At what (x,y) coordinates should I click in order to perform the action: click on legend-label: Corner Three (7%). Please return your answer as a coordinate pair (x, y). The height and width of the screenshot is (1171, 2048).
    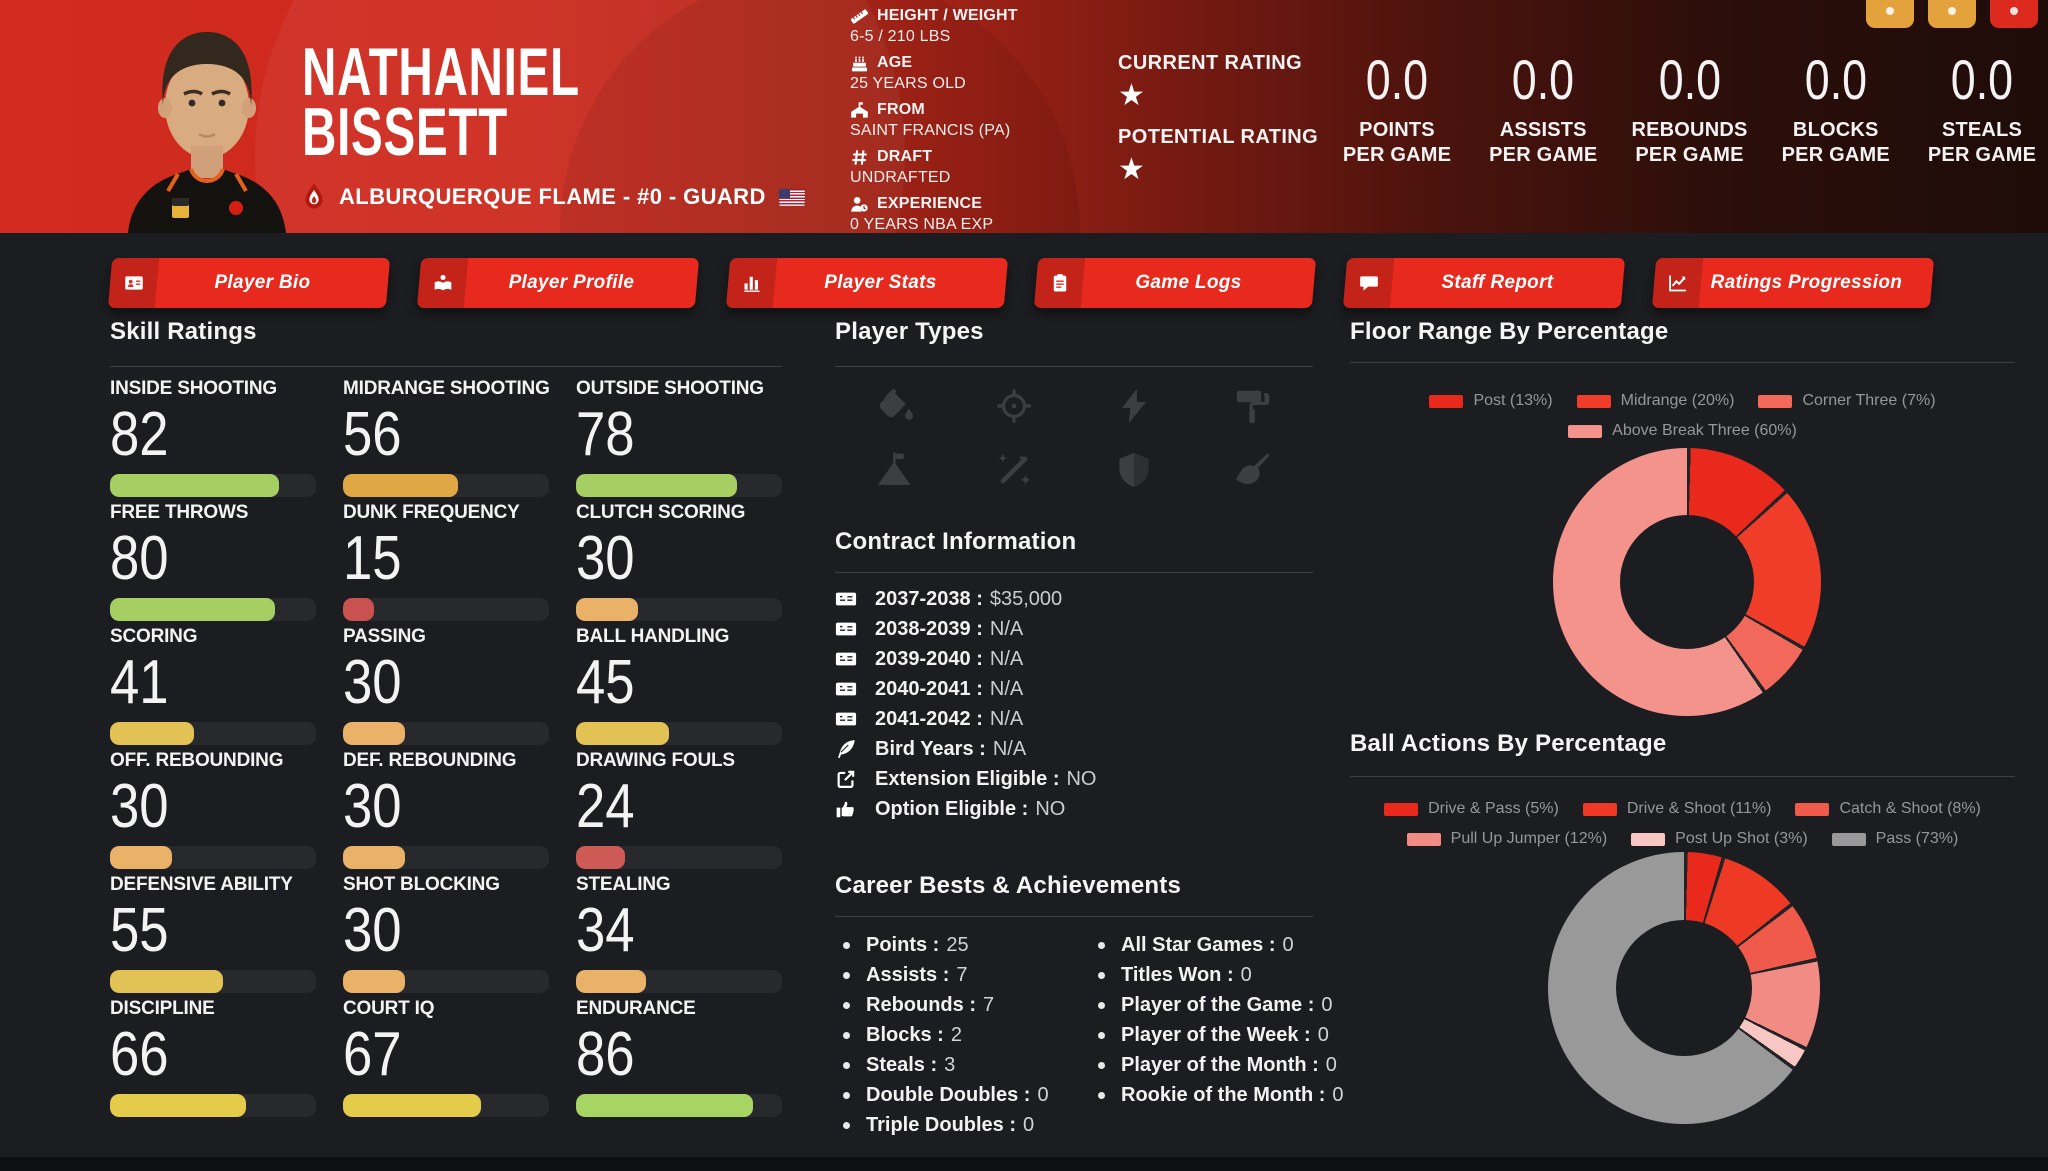
    Looking at the image, I should click on (1869, 400).